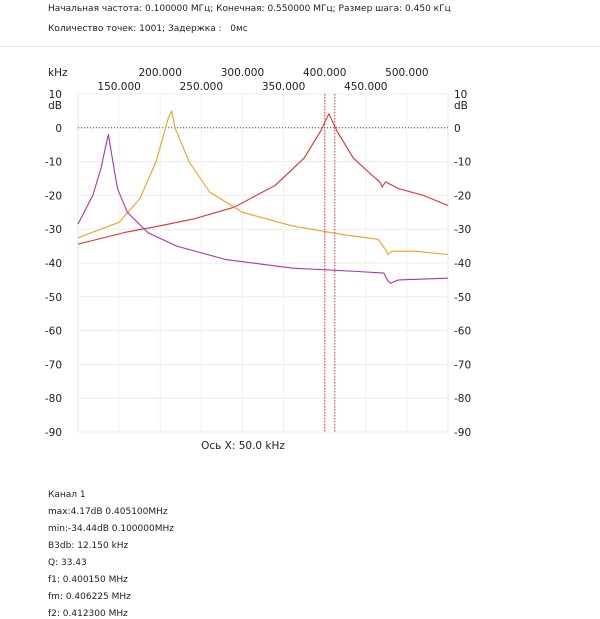 This screenshot has width=600, height=619. What do you see at coordinates (53, 230) in the screenshot?
I see `y-tick-label-left: -30` at bounding box center [53, 230].